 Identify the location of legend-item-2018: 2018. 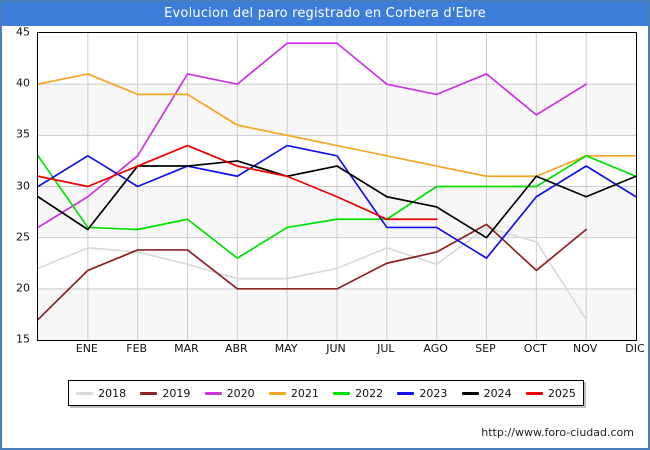
(101, 393).